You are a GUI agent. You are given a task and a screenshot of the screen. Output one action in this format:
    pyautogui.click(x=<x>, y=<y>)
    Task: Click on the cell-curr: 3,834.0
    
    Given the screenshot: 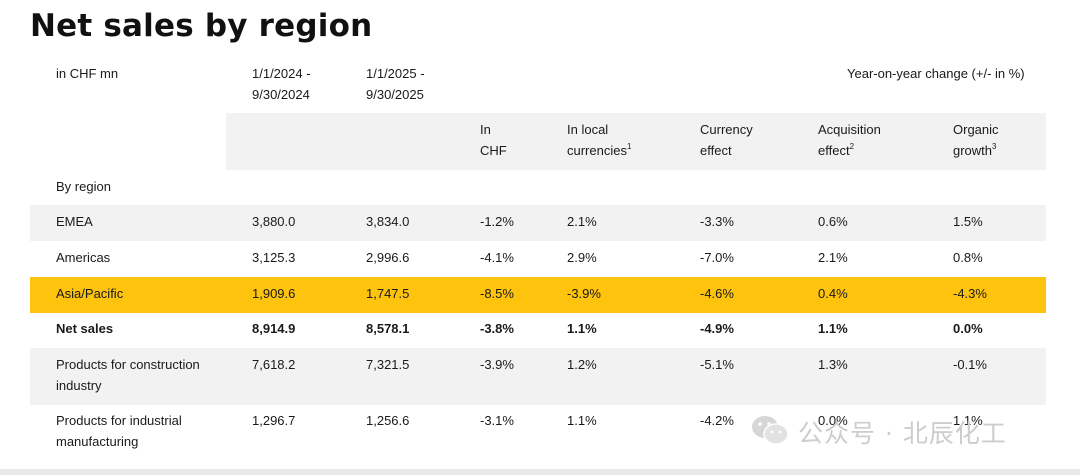 What is the action you would take?
    pyautogui.click(x=388, y=221)
    